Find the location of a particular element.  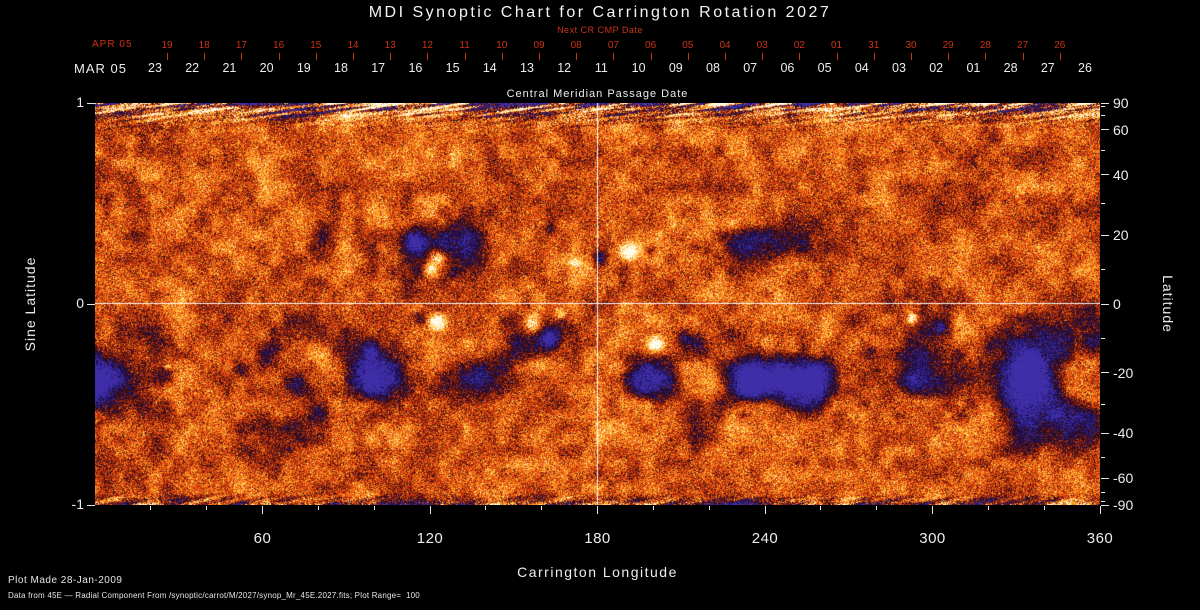

cmp-date-white-label: 27 is located at coordinates (1047, 68).